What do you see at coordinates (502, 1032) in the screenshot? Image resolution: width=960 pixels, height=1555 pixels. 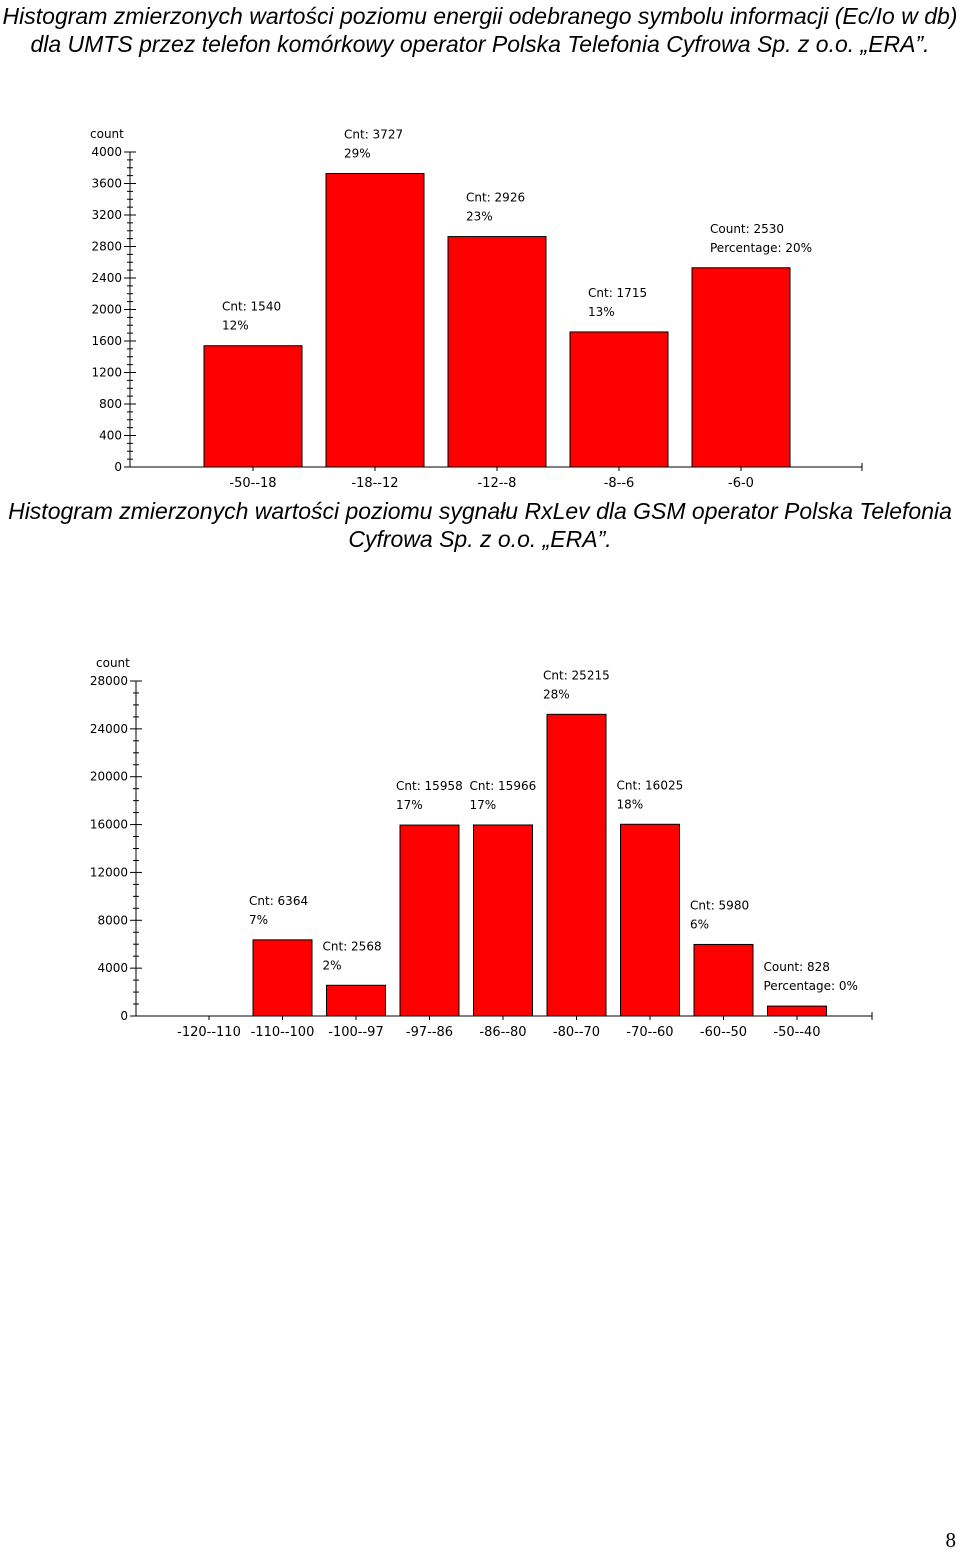 I see `x-tick-label: -86--80` at bounding box center [502, 1032].